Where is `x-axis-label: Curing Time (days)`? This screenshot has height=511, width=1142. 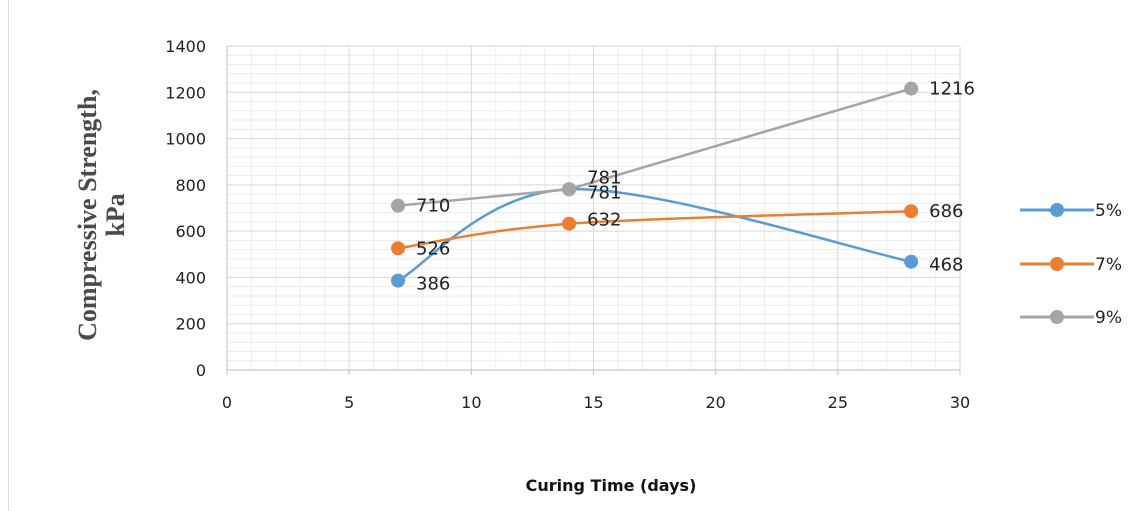
x-axis-label: Curing Time (days) is located at coordinates (611, 485).